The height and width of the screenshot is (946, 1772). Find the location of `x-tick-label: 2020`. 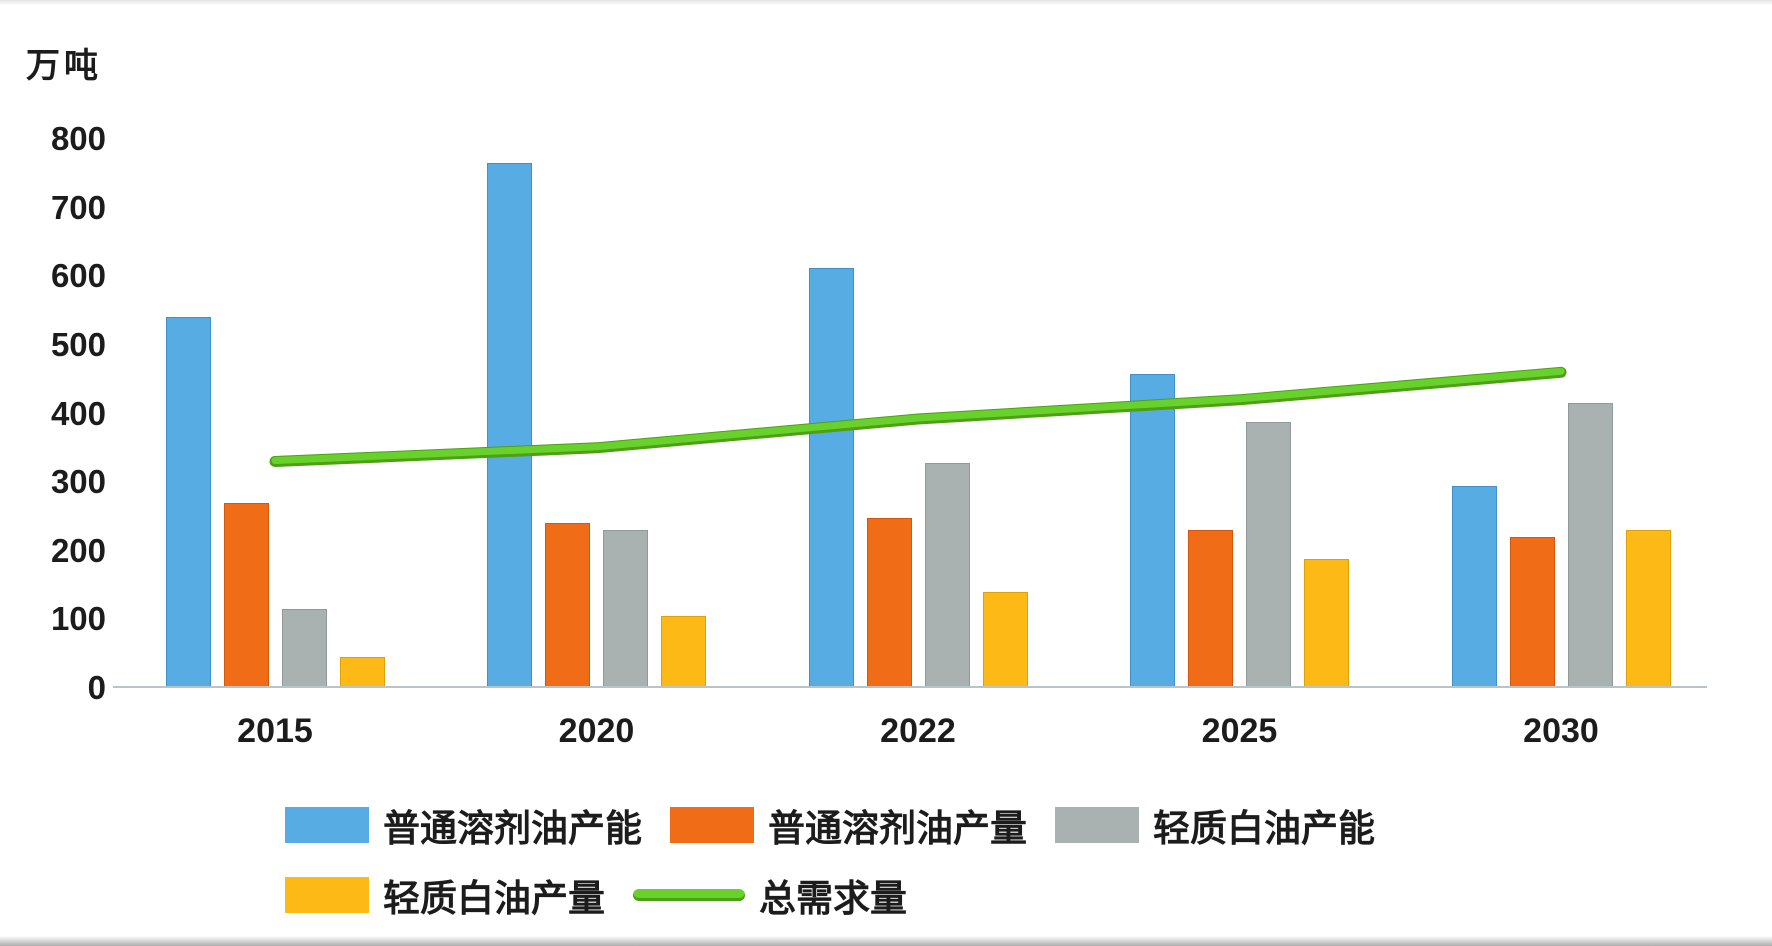

x-tick-label: 2020 is located at coordinates (596, 731).